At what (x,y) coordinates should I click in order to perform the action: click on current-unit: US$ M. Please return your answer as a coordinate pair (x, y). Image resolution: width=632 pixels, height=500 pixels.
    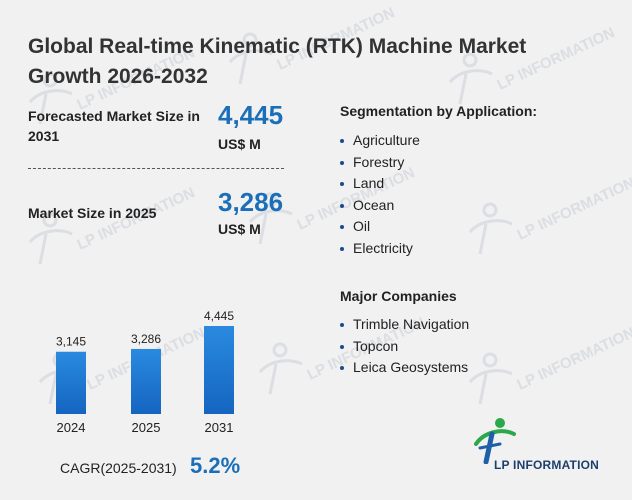
    Looking at the image, I should click on (239, 229).